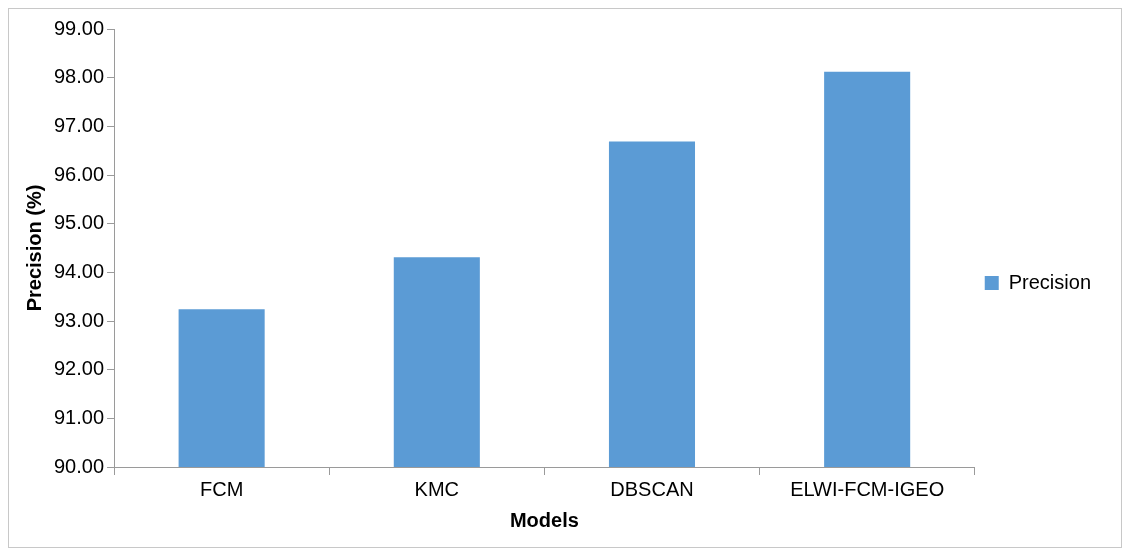 The height and width of the screenshot is (556, 1130). Describe the element at coordinates (79, 368) in the screenshot. I see `y-tick-label: 92.00` at that location.